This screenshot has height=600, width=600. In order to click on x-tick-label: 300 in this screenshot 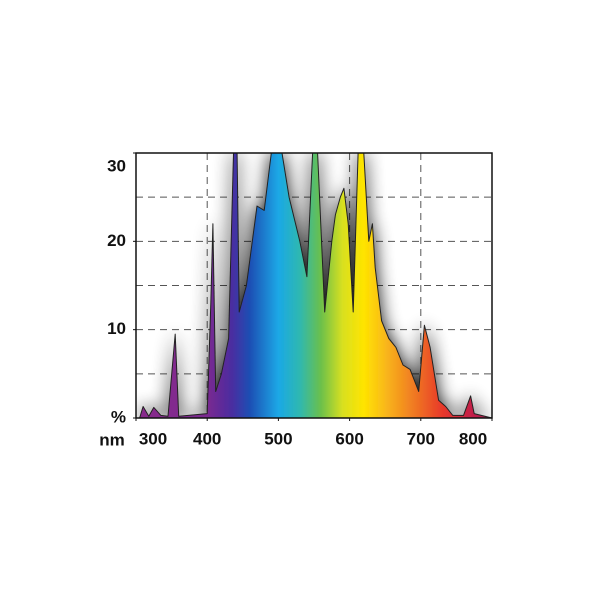, I will do `click(153, 438)`.